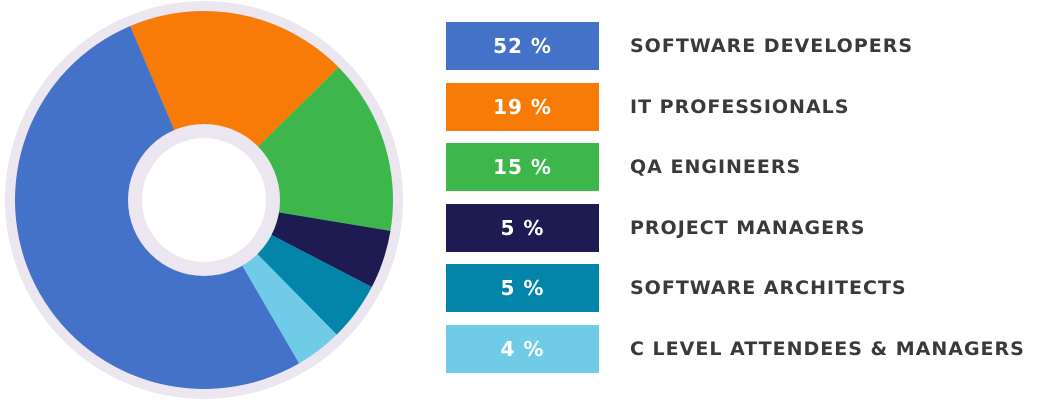 This screenshot has width=1064, height=400. I want to click on legend-value-badge: 19 %, so click(522, 106).